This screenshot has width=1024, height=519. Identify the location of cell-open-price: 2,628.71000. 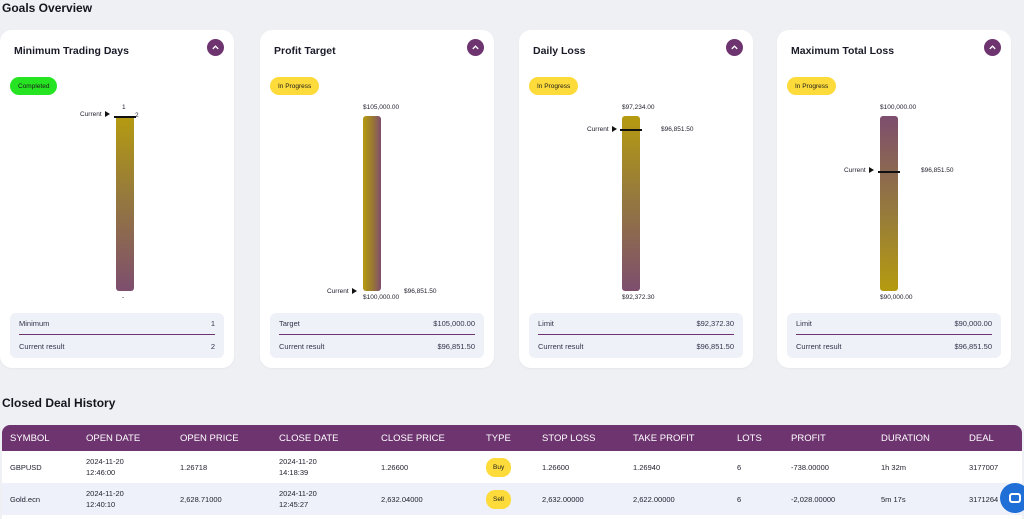
(201, 499).